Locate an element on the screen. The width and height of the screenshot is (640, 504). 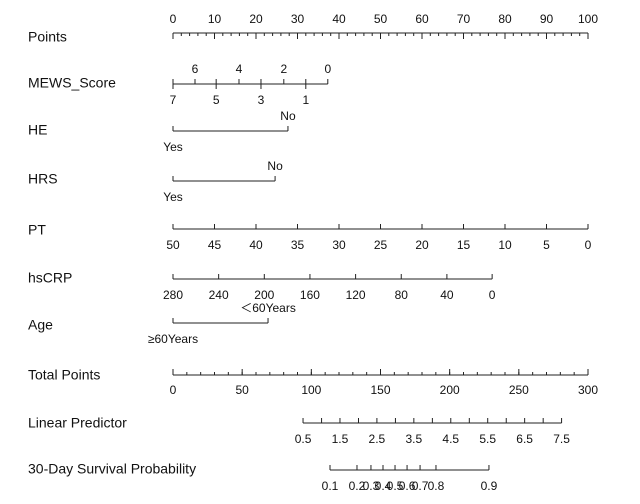
tick-label: 1.5 is located at coordinates (340, 439).